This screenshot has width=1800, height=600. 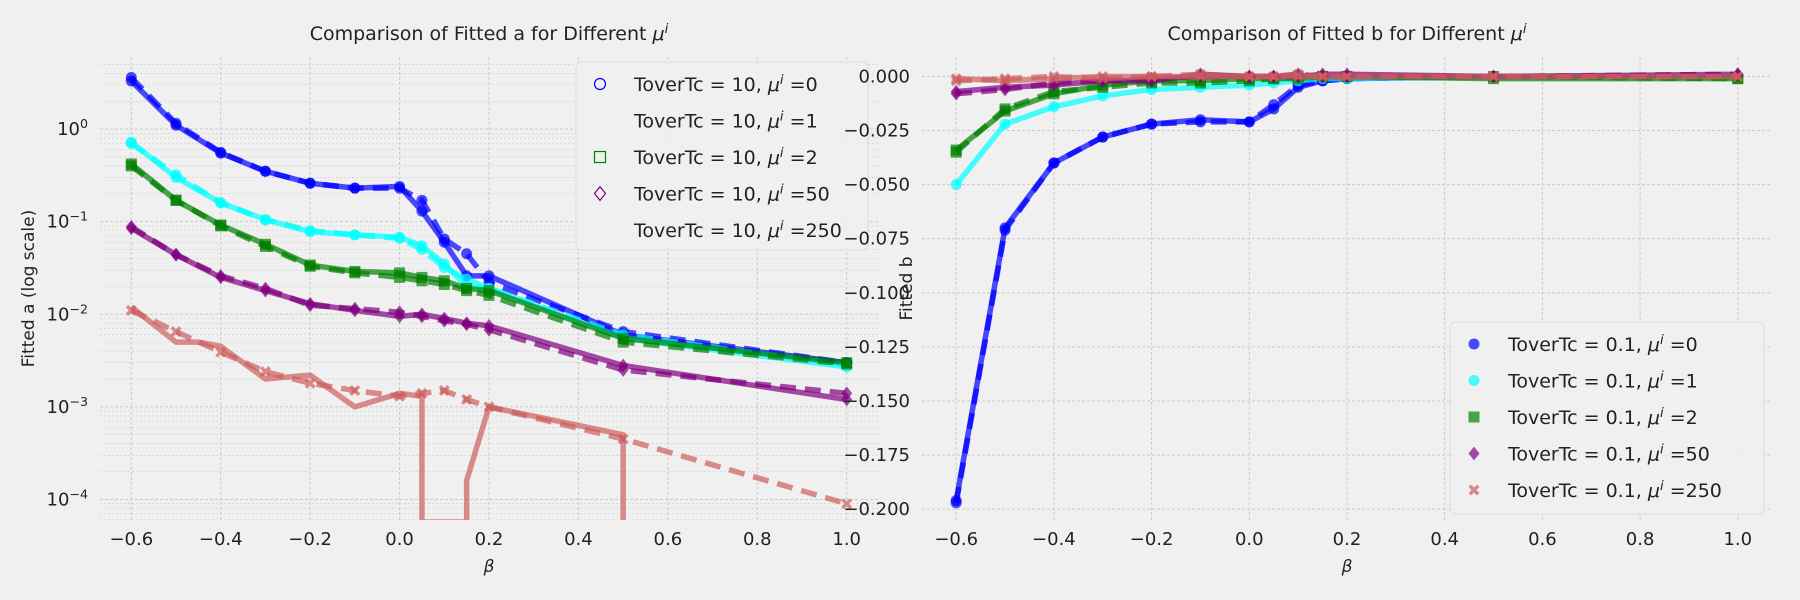 What do you see at coordinates (884, 76) in the screenshot?
I see `y-tick-label: 0.000` at bounding box center [884, 76].